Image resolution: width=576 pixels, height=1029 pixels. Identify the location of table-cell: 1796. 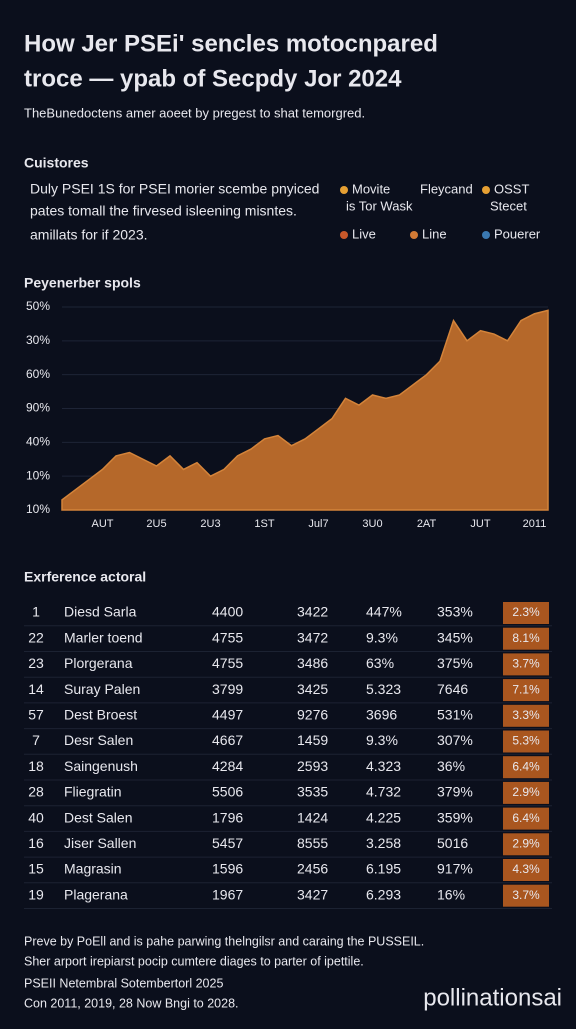
(227, 817).